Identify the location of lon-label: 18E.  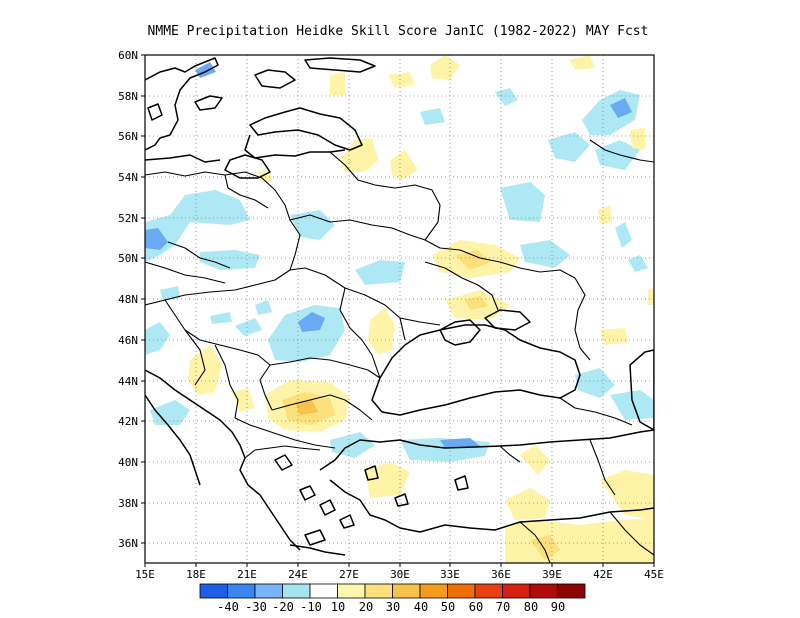
(196, 574).